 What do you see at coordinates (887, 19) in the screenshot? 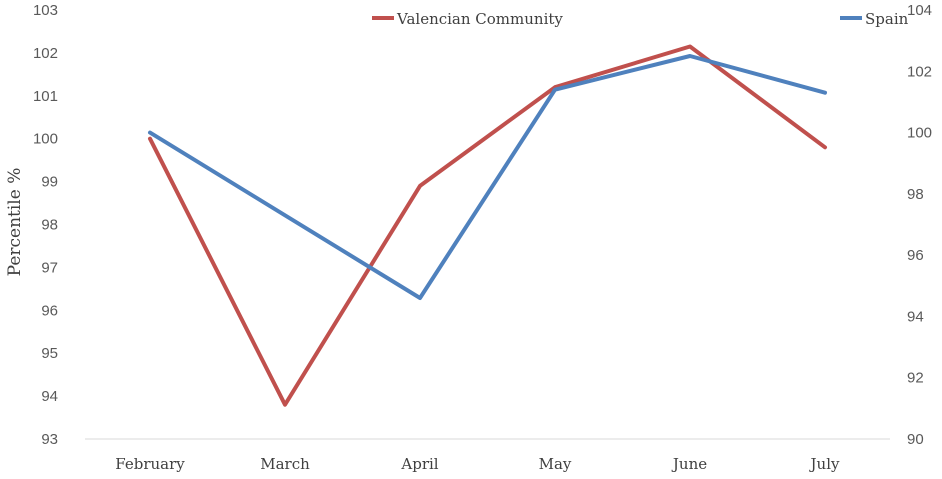
I see `legend-label-spain: Spain` at bounding box center [887, 19].